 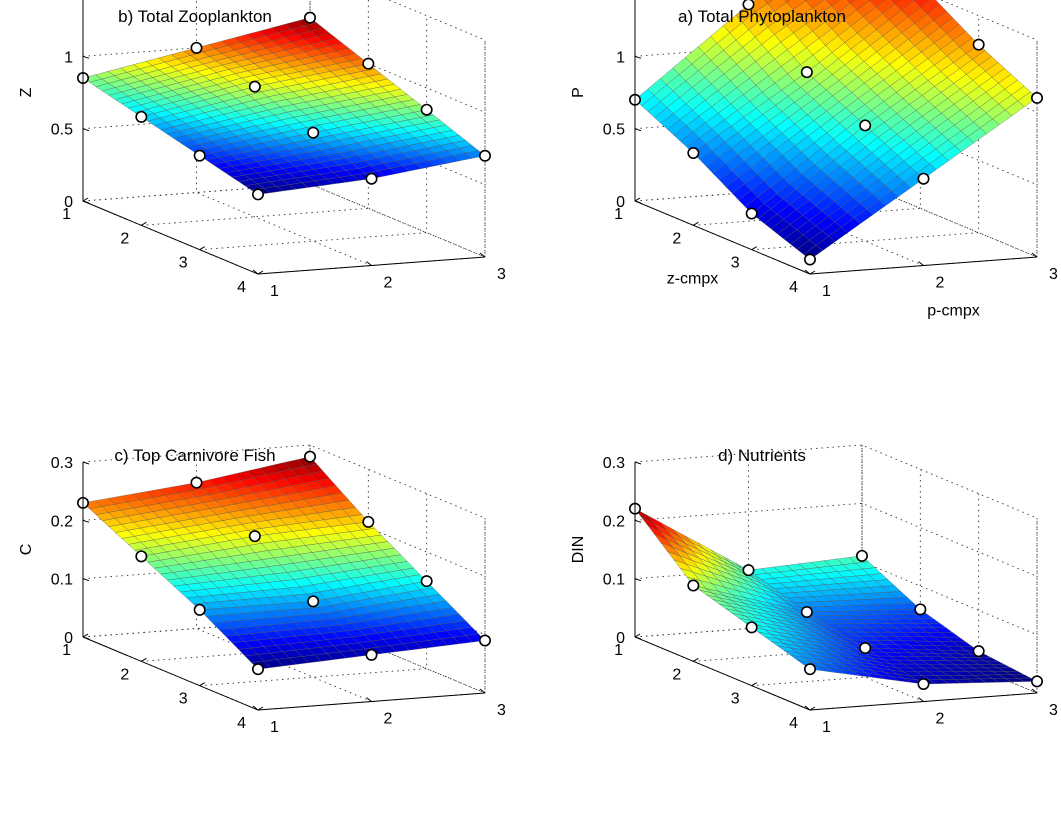 What do you see at coordinates (284, 106) in the screenshot?
I see `surface-b` at bounding box center [284, 106].